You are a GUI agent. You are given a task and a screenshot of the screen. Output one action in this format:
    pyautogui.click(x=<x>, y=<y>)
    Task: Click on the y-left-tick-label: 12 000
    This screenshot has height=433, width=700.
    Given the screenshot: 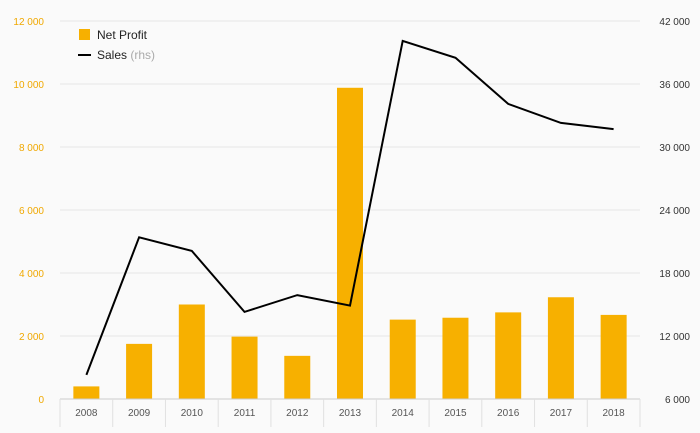 What is the action you would take?
    pyautogui.click(x=28, y=22)
    